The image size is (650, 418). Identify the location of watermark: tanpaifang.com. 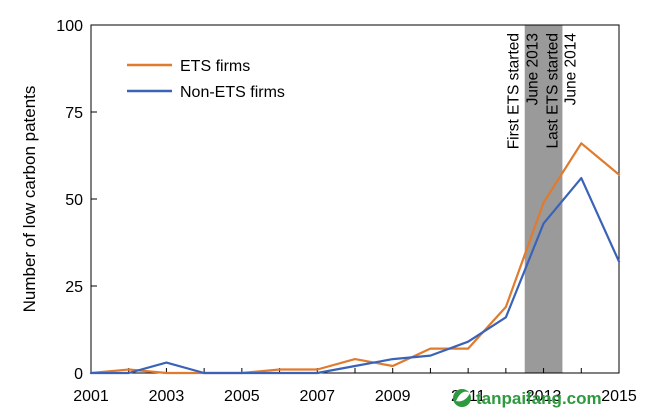
(527, 398).